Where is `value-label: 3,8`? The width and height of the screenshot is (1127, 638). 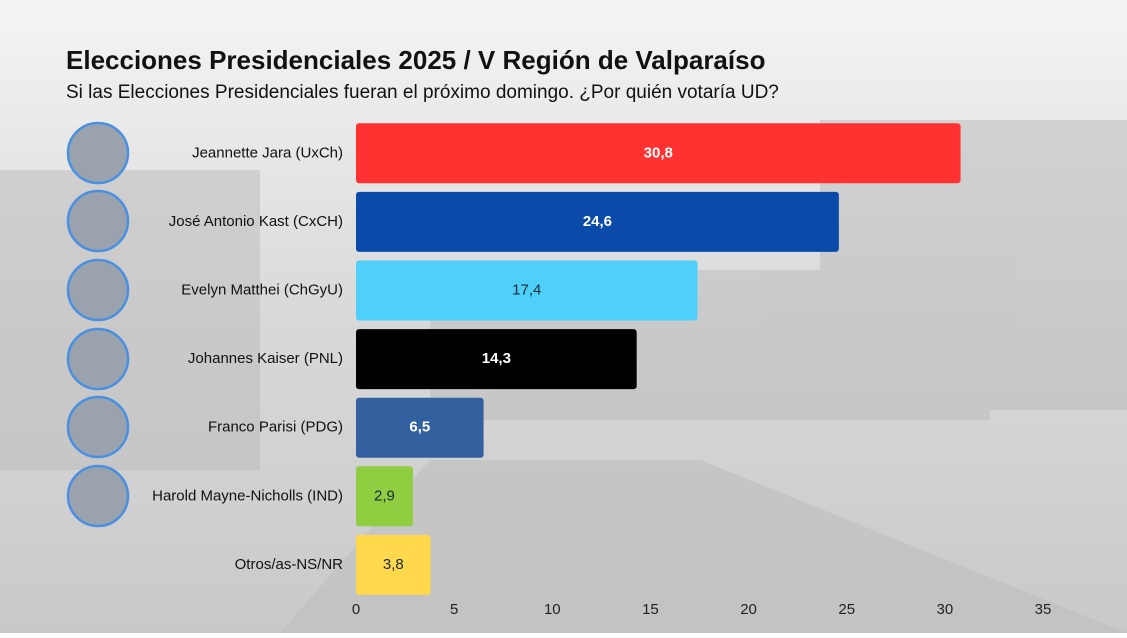
value-label: 3,8 is located at coordinates (393, 564).